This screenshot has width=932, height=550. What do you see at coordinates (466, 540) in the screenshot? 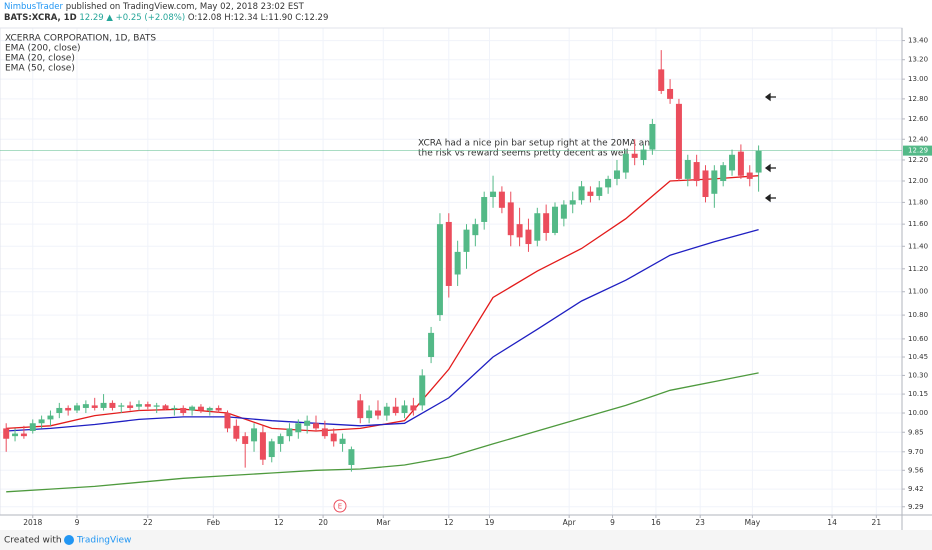
I see `footer-bar` at bounding box center [466, 540].